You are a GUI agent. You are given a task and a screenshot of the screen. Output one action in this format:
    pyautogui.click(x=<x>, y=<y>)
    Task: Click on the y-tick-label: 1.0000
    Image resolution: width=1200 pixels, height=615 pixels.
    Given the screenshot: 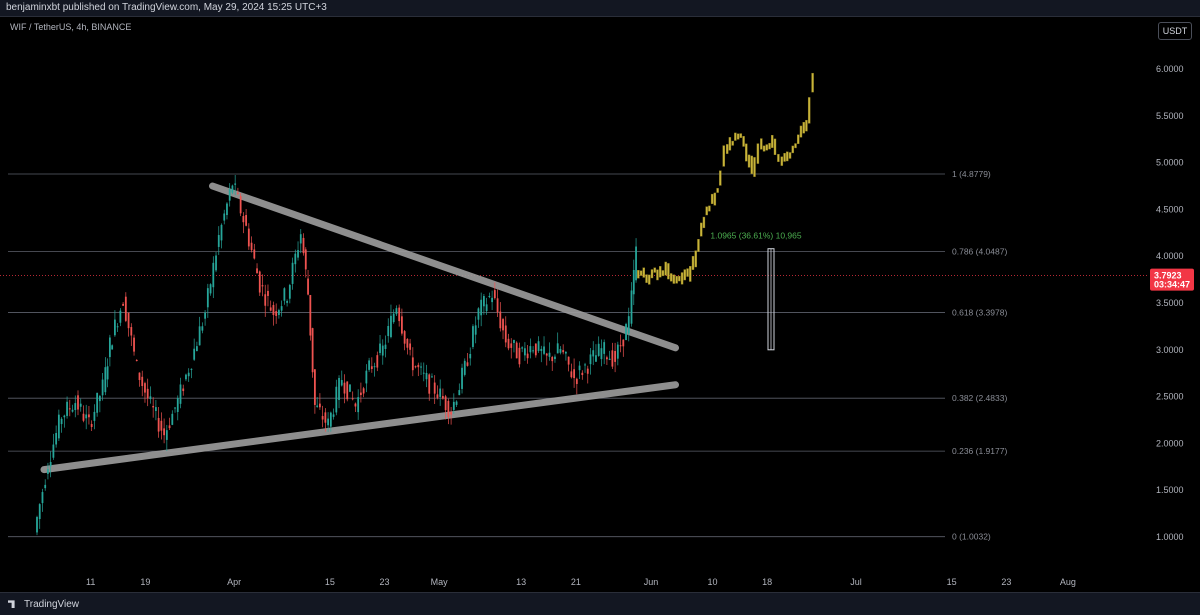 What is the action you would take?
    pyautogui.click(x=1170, y=537)
    